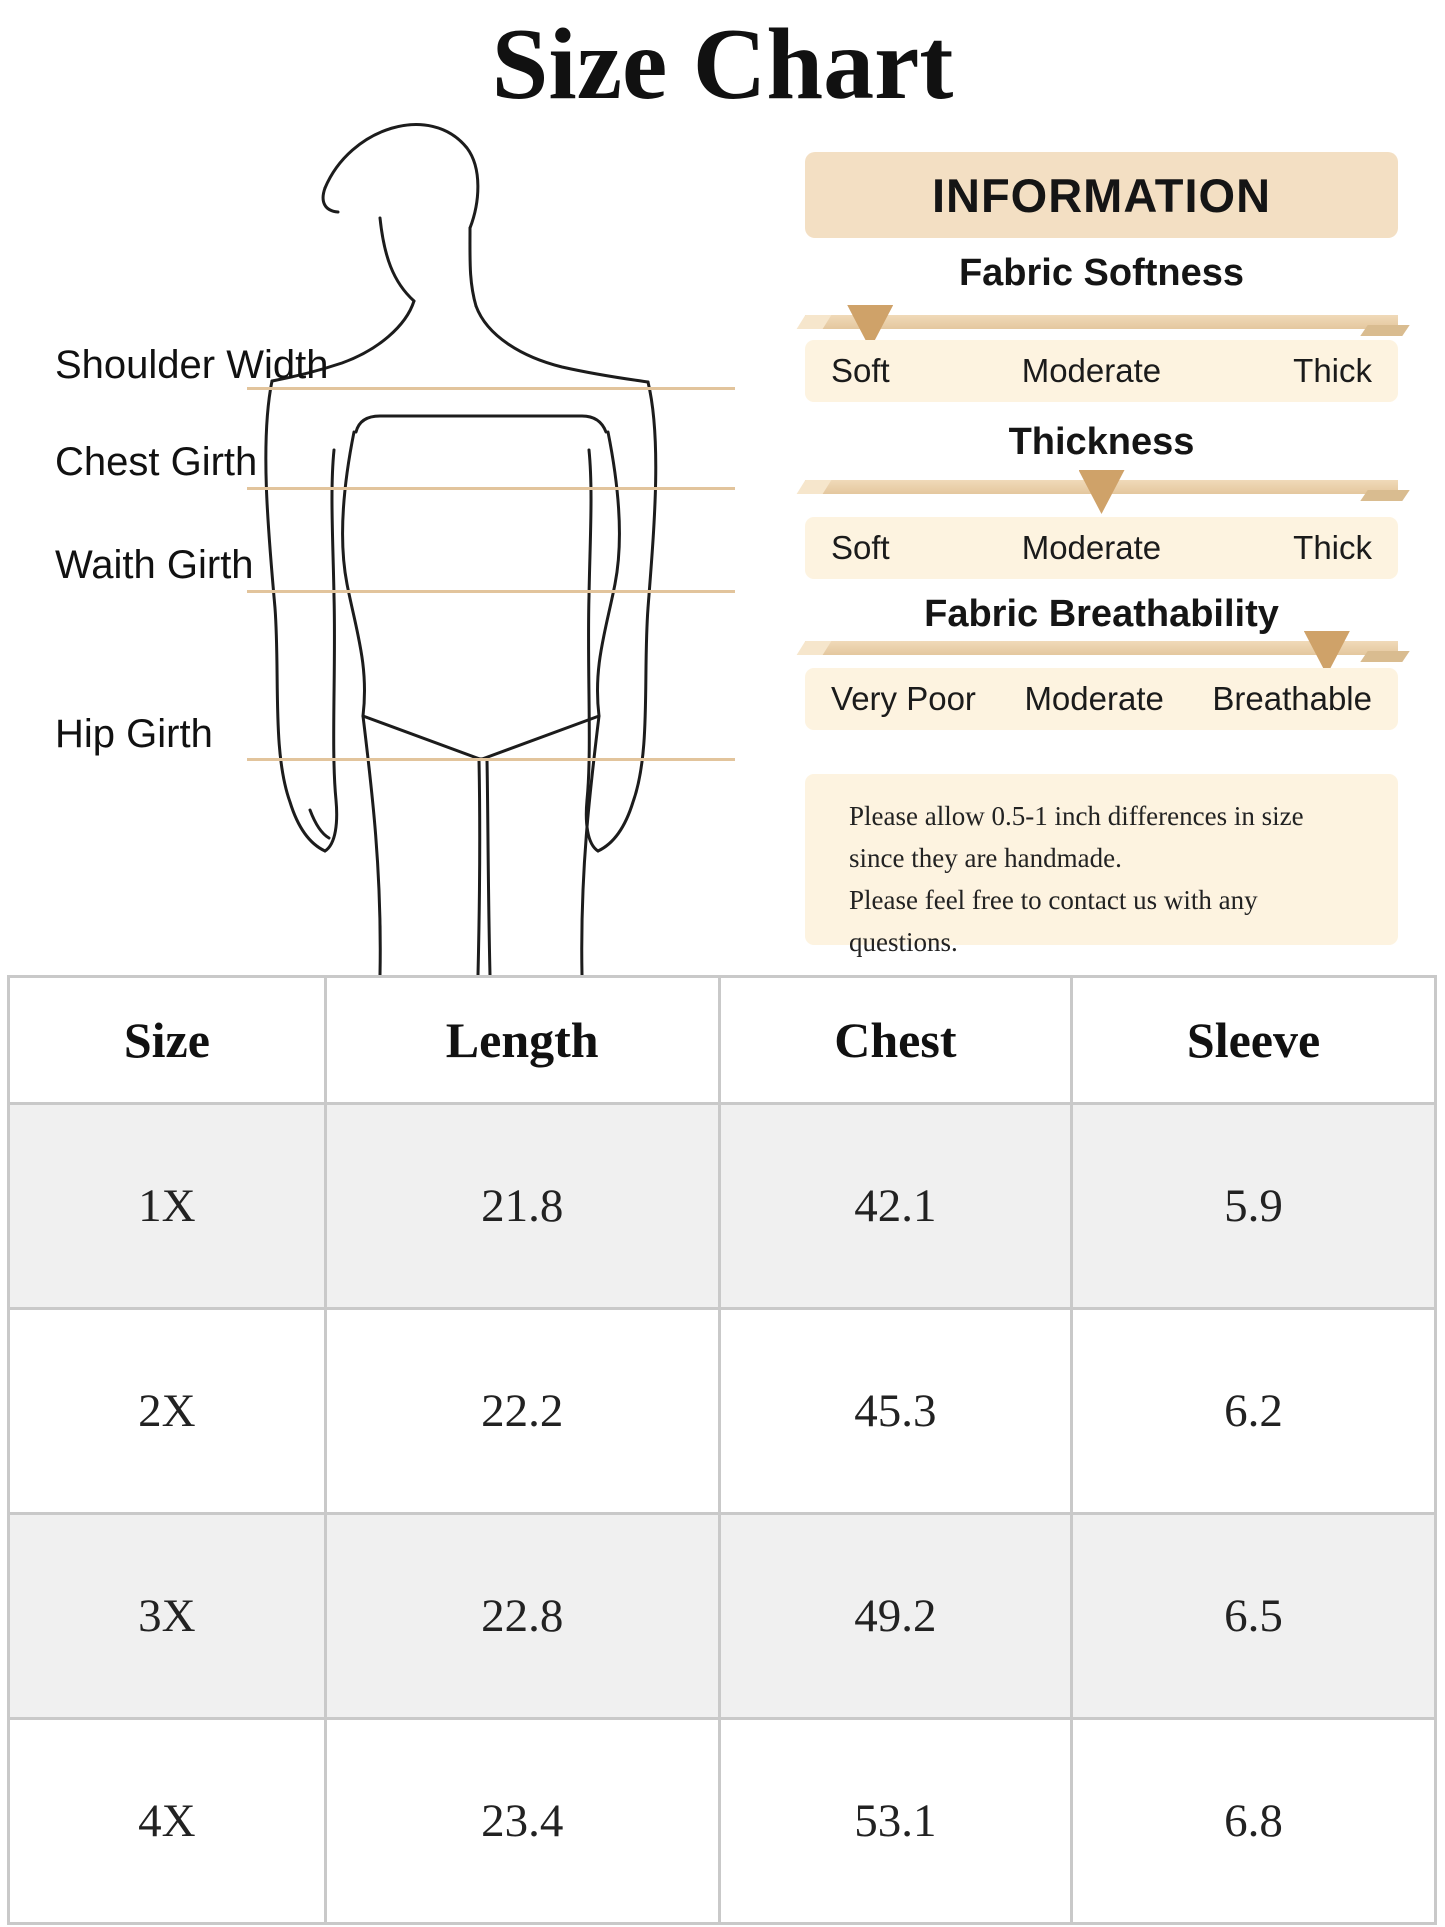 The height and width of the screenshot is (1927, 1445). Describe the element at coordinates (1253, 1821) in the screenshot. I see `cell-sleeve: 6.8` at that location.